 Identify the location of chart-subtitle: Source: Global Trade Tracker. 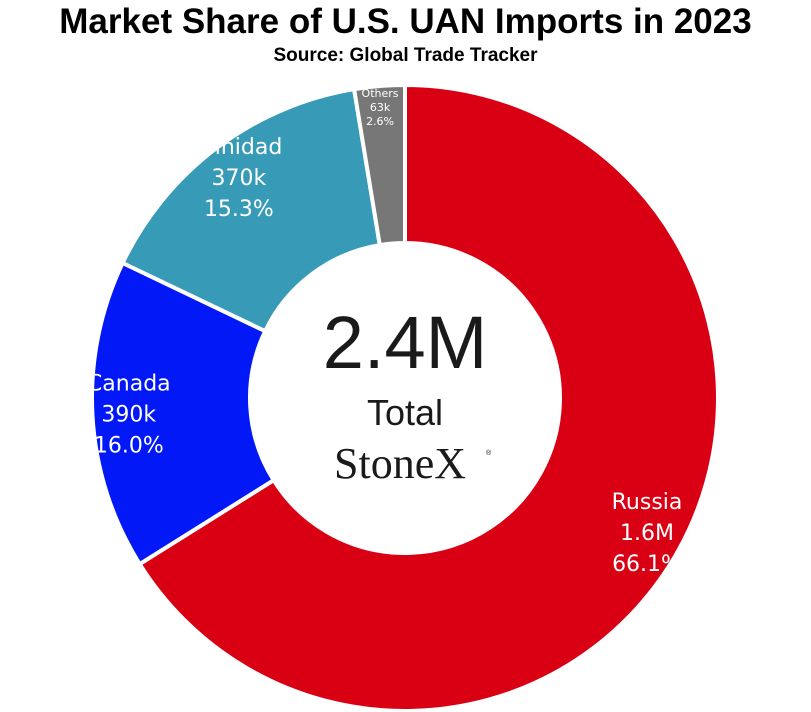
(405, 55).